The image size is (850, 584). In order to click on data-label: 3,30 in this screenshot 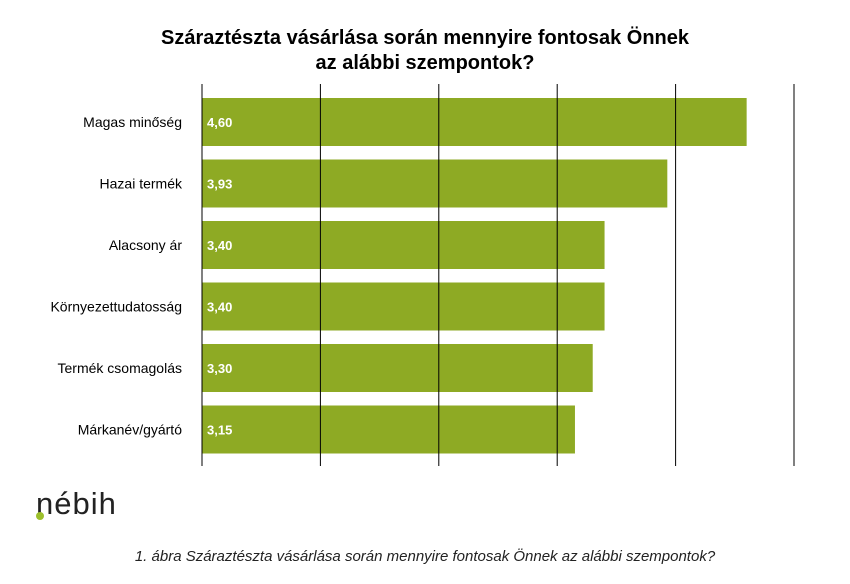, I will do `click(219, 368)`.